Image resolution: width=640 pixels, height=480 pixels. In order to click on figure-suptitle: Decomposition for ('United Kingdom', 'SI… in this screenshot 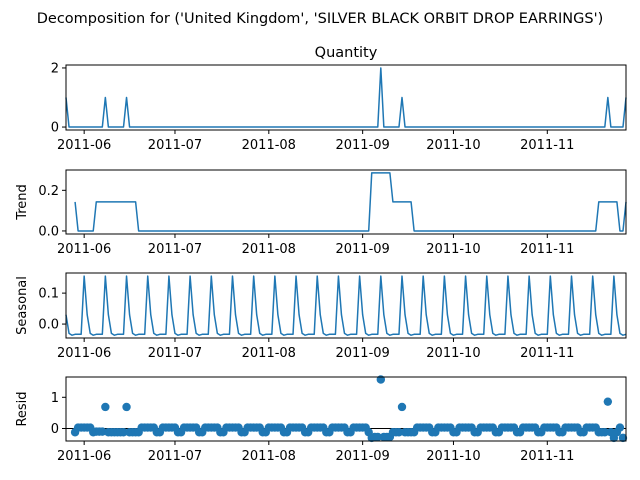, I will do `click(320, 19)`.